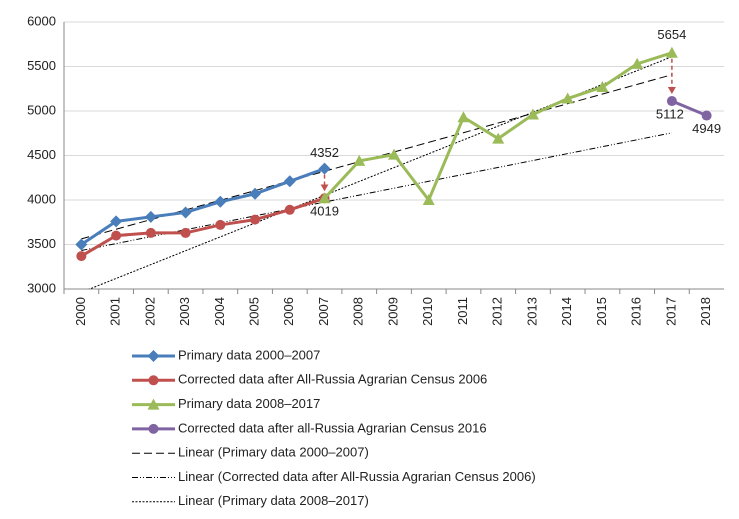 The height and width of the screenshot is (519, 739). Describe the element at coordinates (41, 154) in the screenshot. I see `y-tick-label: 4500` at that location.